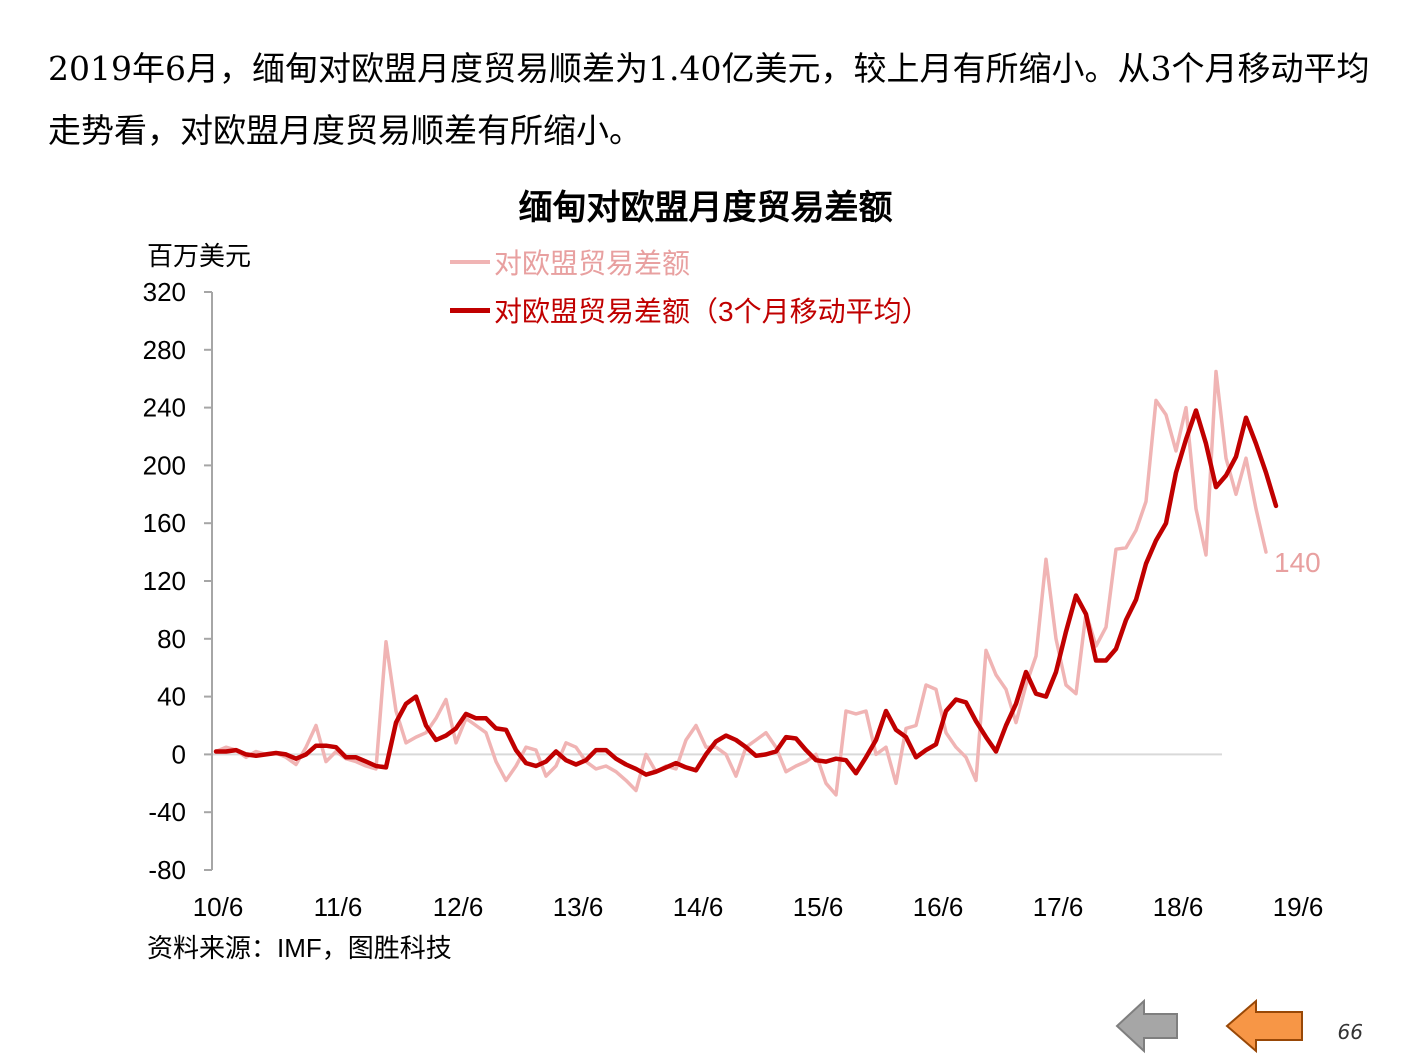 This screenshot has height=1060, width=1411. I want to click on left-arrow-gray-icon, so click(1146, 1026).